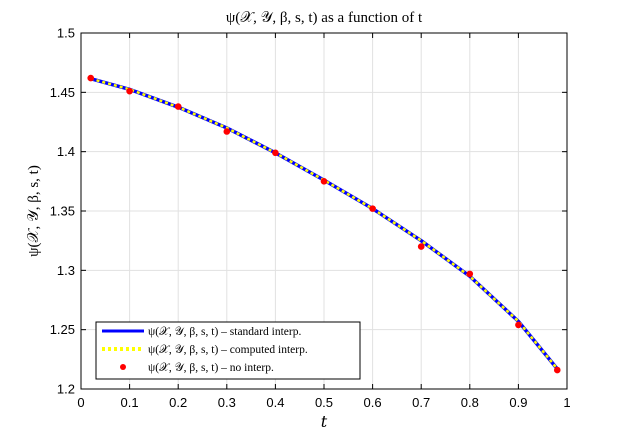 This screenshot has height=436, width=627. Describe the element at coordinates (178, 402) in the screenshot. I see `x-tick-label: 0.2` at that location.